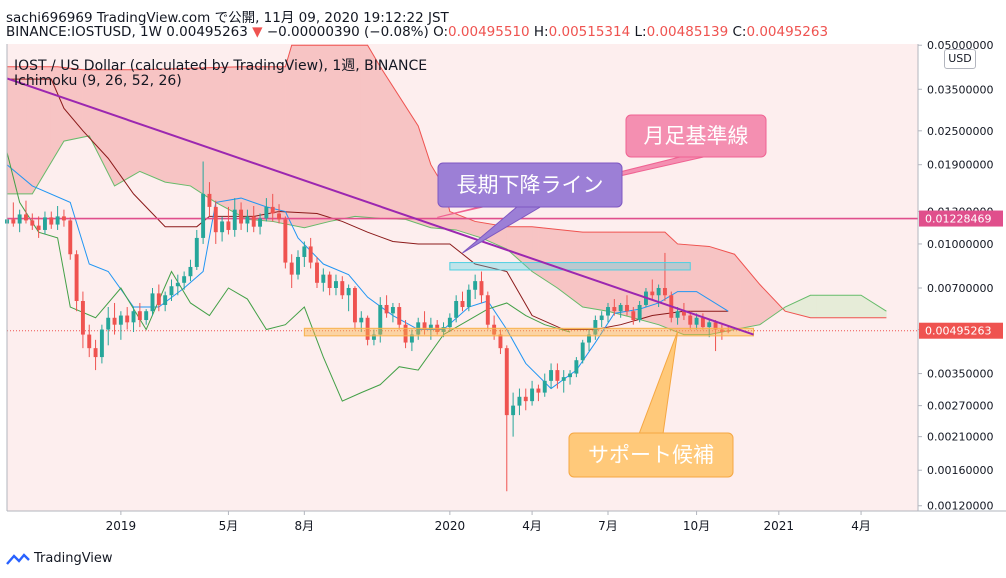 The image size is (1006, 578). I want to click on down-arrow-icon: ▼, so click(257, 32).